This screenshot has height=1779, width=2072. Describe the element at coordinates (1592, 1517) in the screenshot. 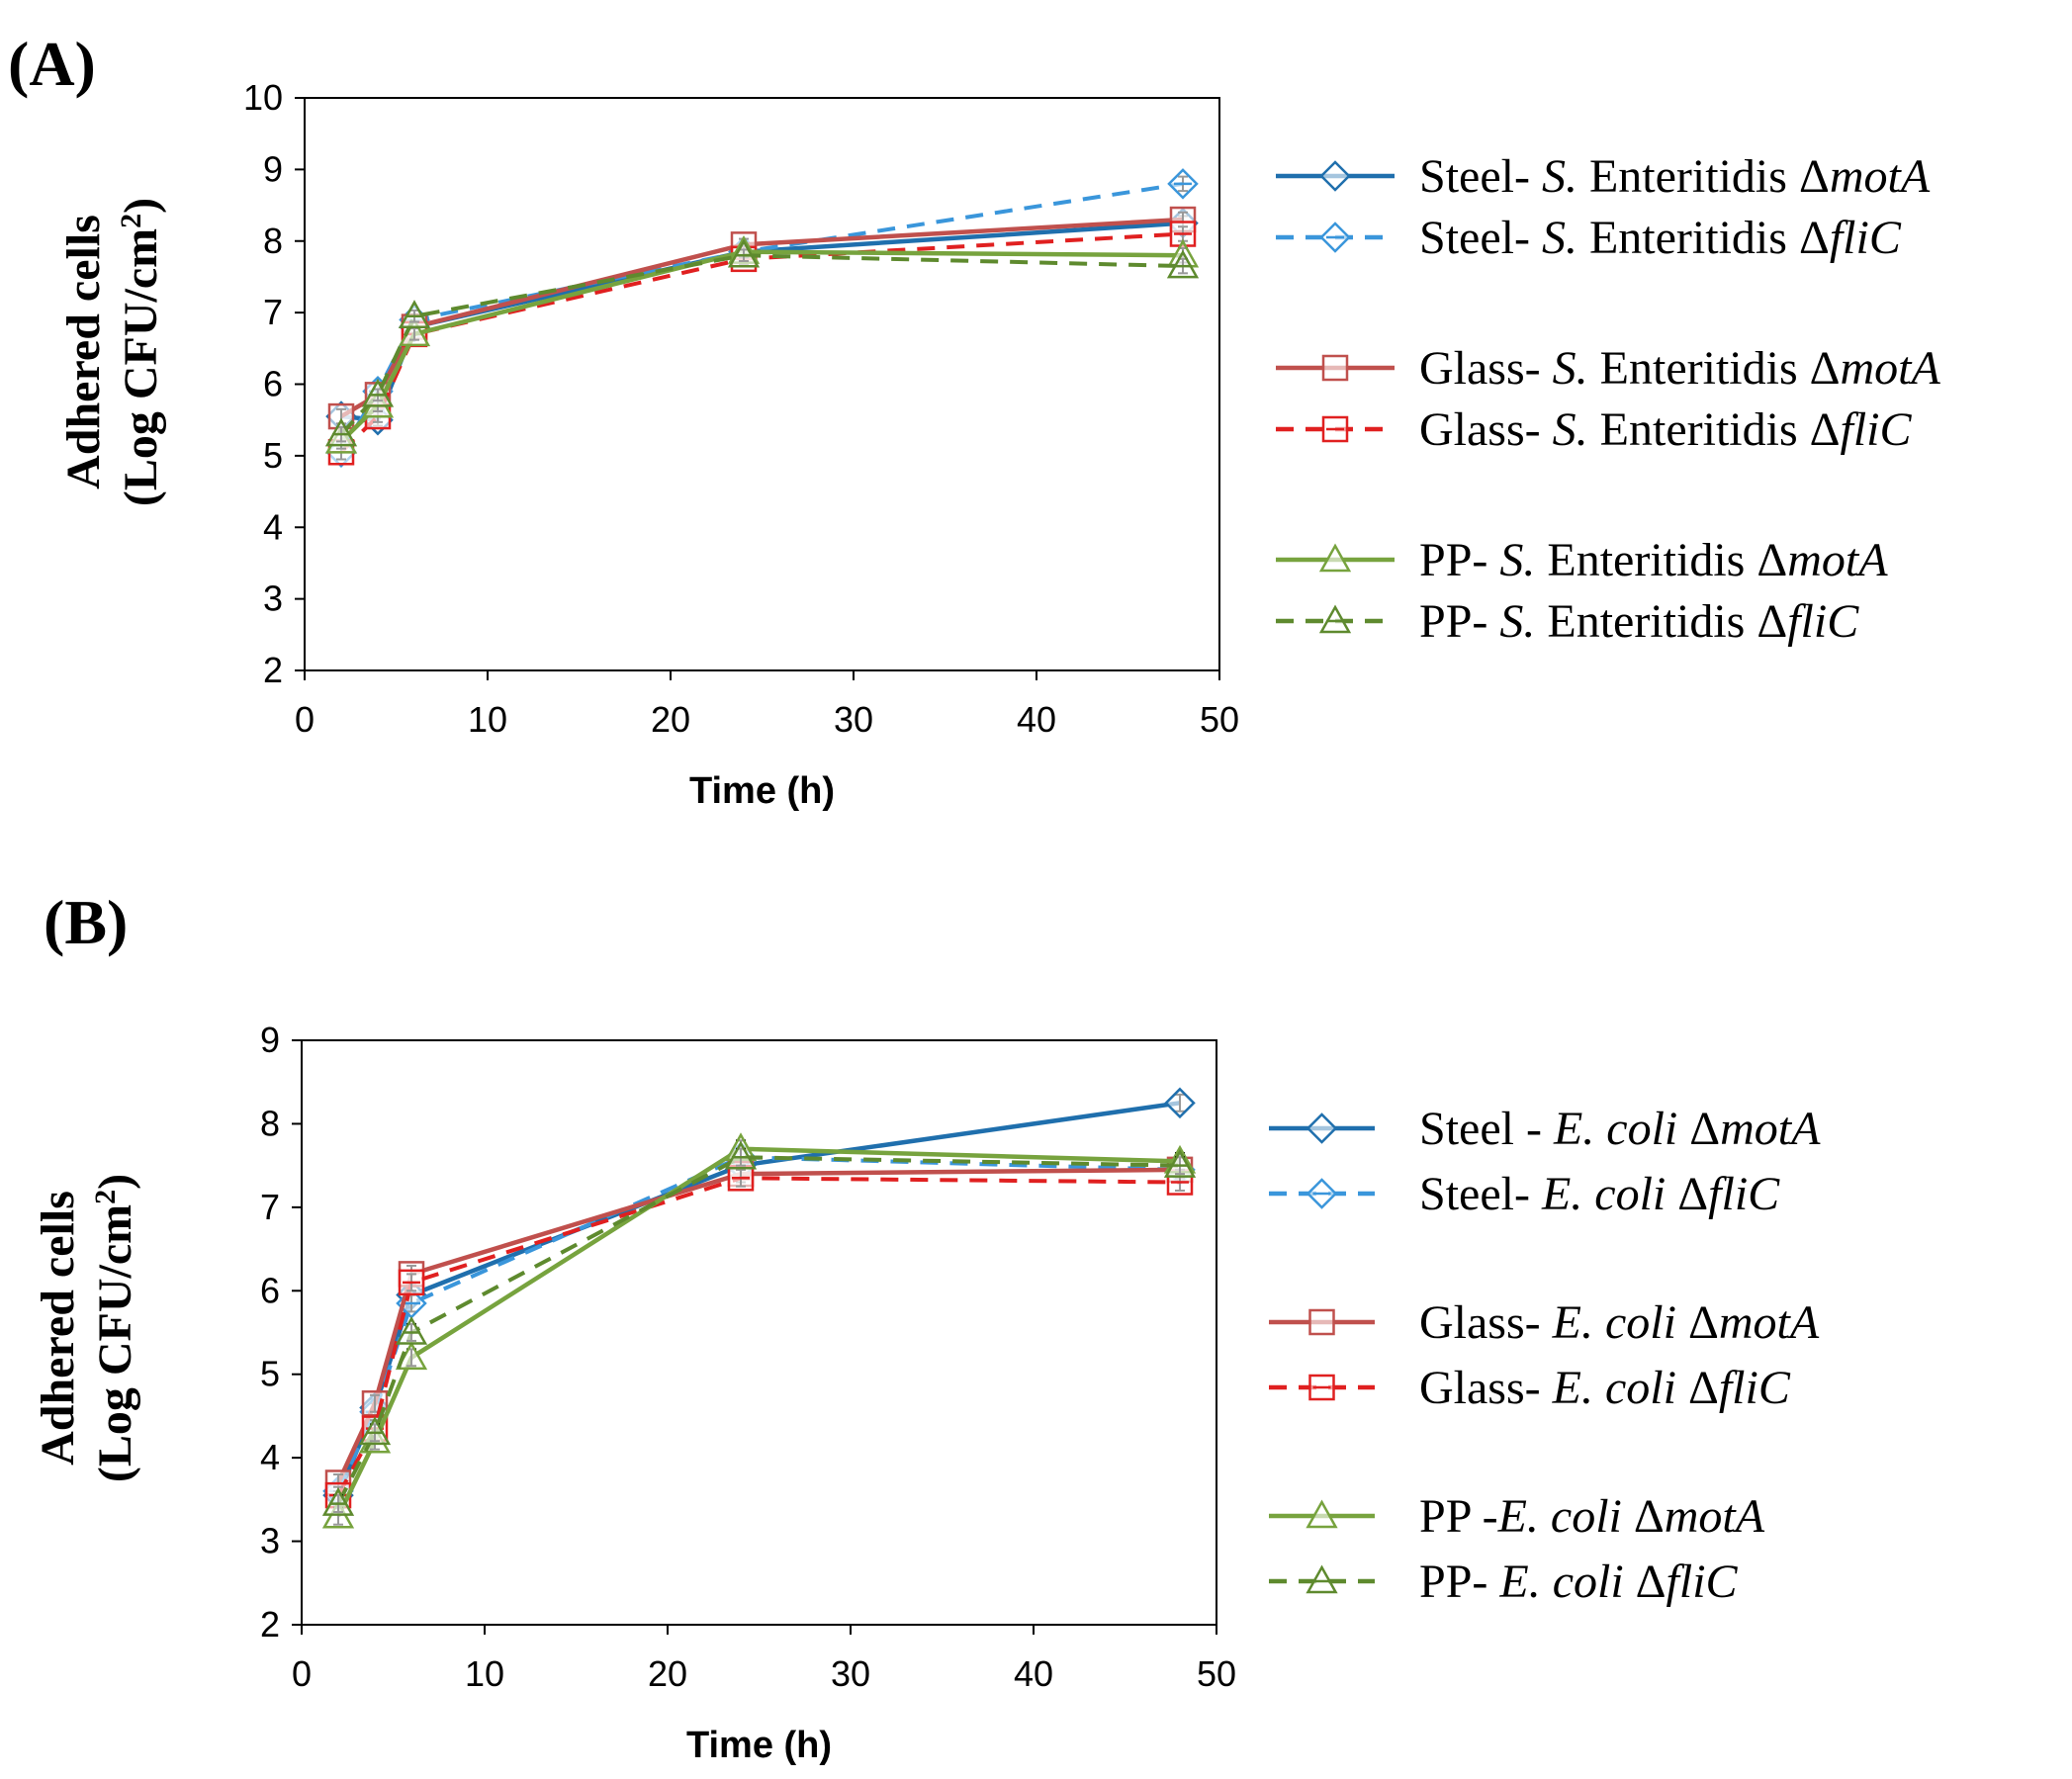

I see `legend-label: PP -E. coli ΔmotA` at that location.